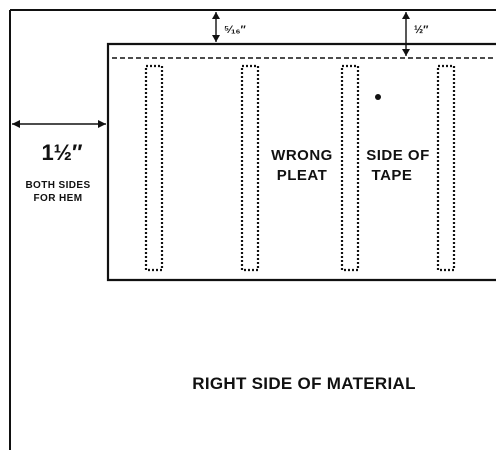  I want to click on hem-note-line2: FOR HEM, so click(58, 198).